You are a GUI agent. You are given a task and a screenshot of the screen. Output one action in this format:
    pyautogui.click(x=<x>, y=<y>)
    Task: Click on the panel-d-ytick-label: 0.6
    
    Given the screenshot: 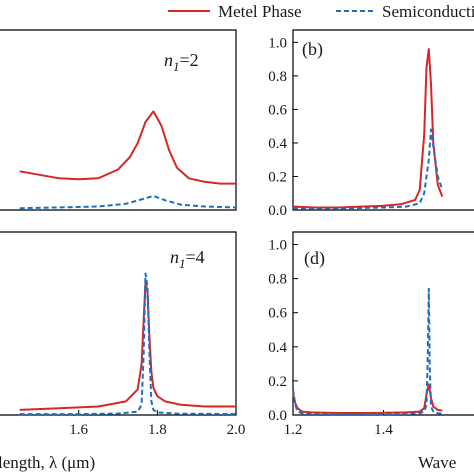 What is the action you would take?
    pyautogui.click(x=277, y=314)
    